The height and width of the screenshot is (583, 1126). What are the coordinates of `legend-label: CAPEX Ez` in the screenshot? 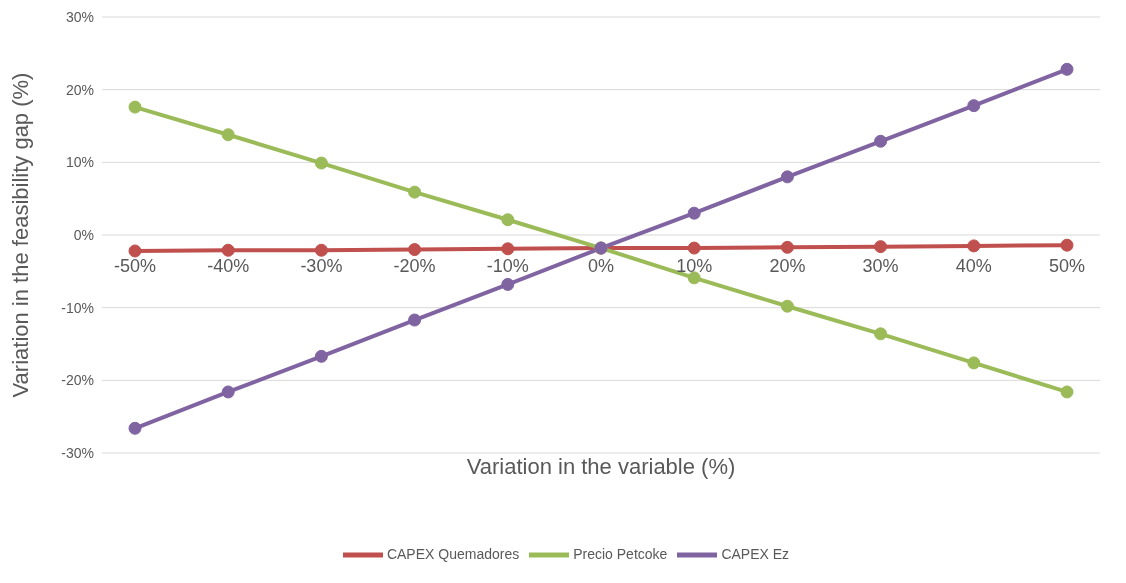 It's located at (755, 553).